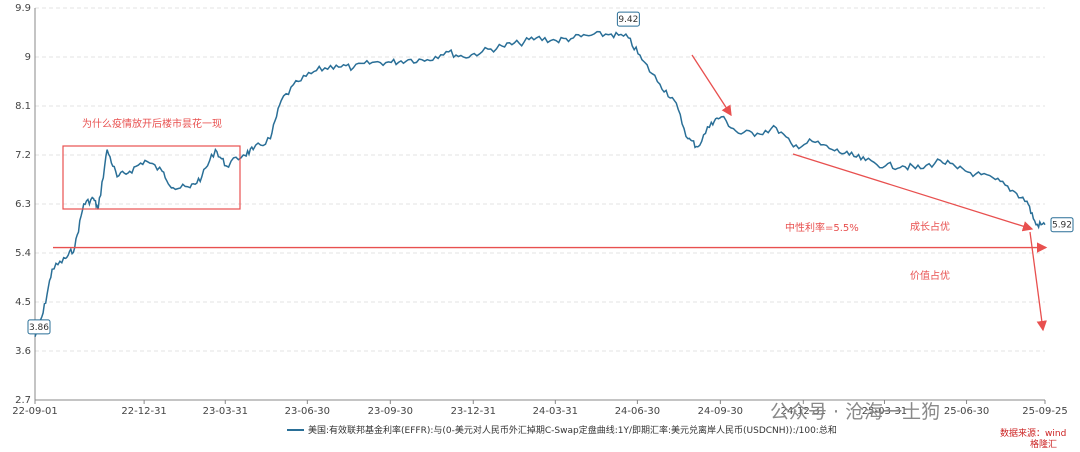  I want to click on end-value-label-box, so click(1062, 225).